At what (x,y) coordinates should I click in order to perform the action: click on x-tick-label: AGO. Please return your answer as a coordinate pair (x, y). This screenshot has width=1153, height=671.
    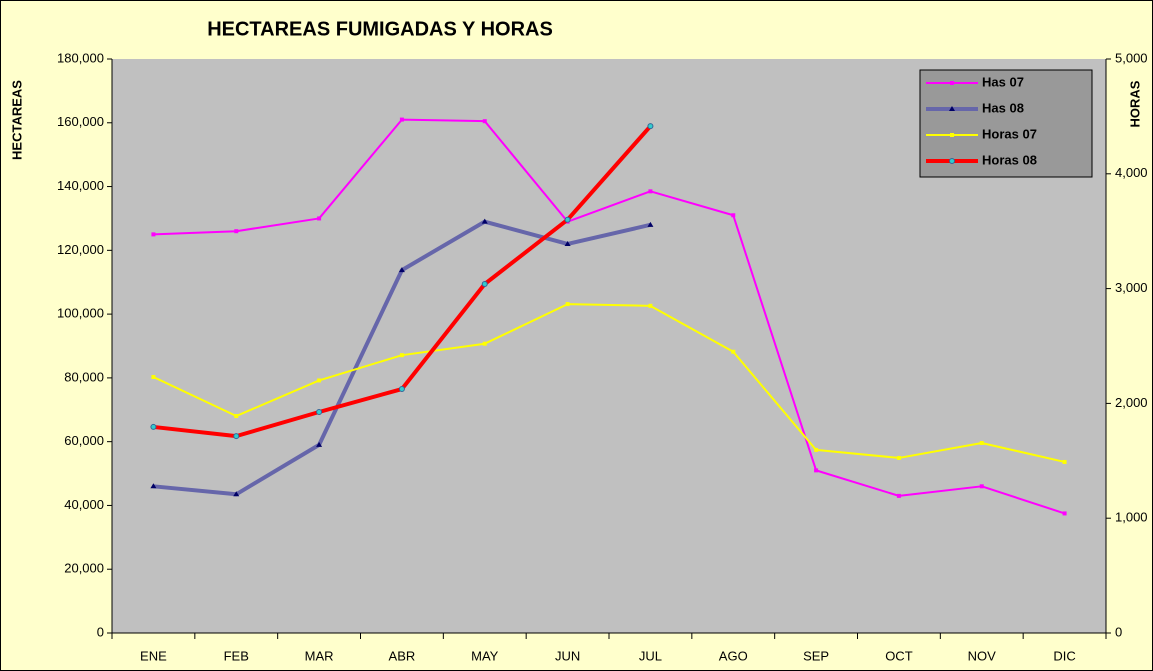
    Looking at the image, I should click on (733, 655).